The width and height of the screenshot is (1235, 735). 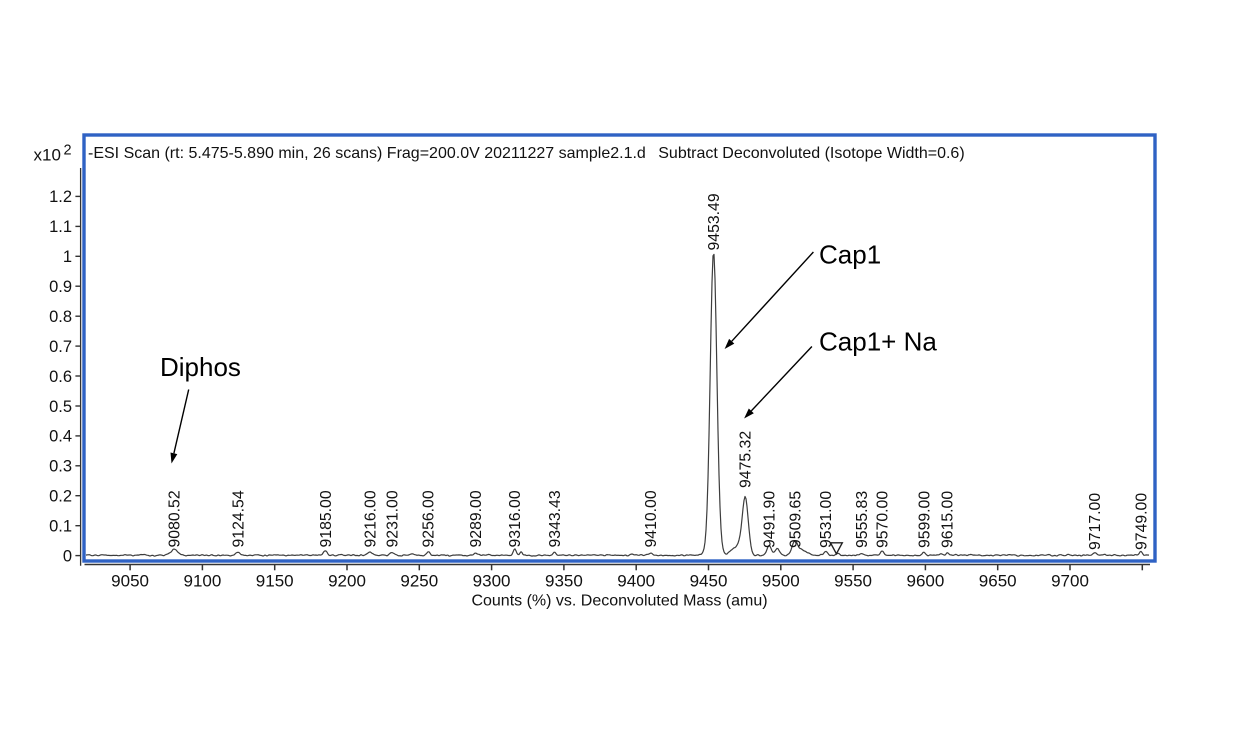 I want to click on svg-text: 9350, so click(x=564, y=580).